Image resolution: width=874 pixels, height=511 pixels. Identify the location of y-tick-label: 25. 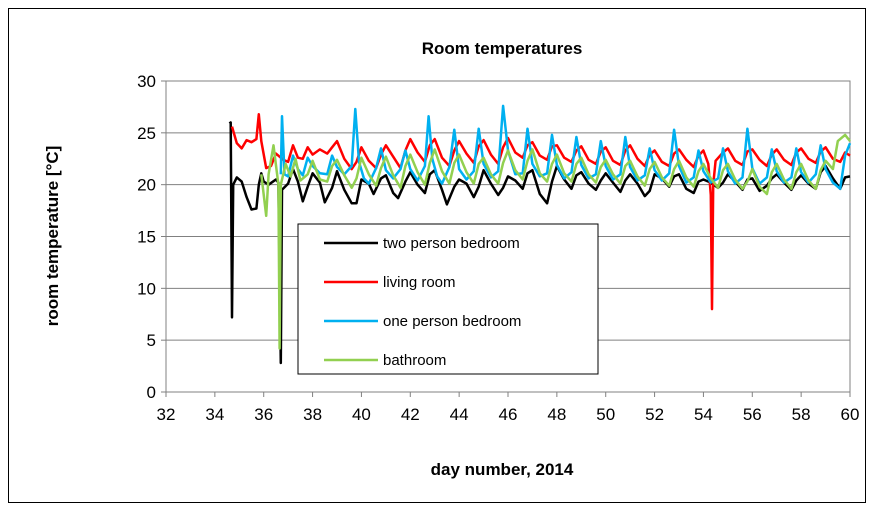
(146, 133).